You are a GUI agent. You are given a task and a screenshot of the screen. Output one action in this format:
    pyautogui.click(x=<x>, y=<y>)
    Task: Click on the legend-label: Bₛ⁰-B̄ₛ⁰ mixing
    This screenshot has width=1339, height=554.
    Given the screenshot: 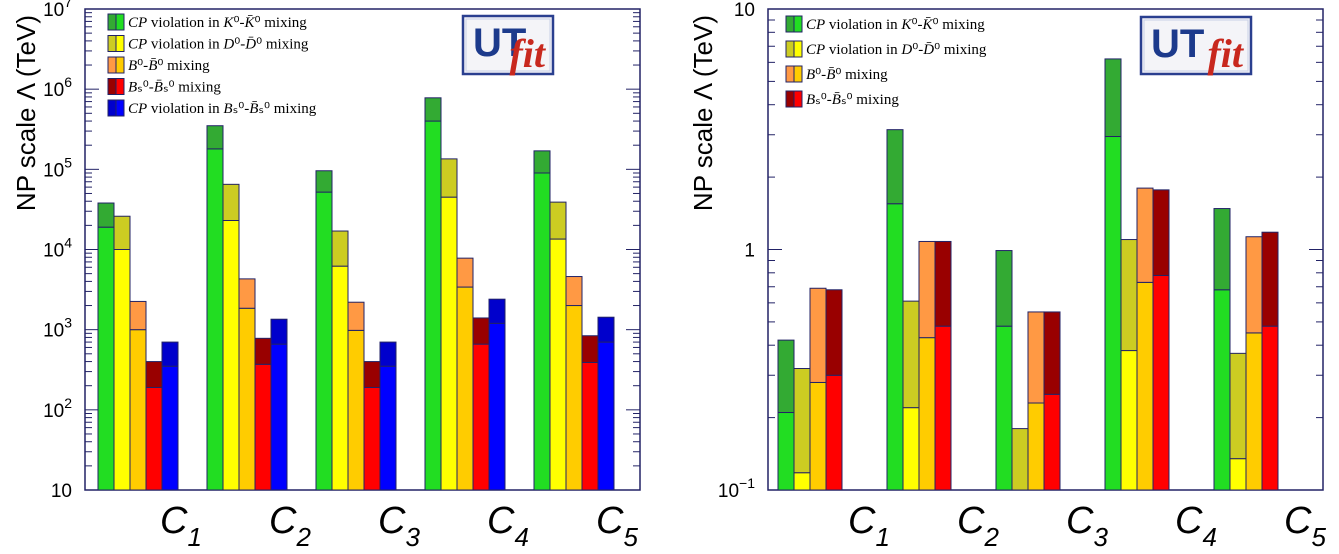 What is the action you would take?
    pyautogui.click(x=174, y=88)
    